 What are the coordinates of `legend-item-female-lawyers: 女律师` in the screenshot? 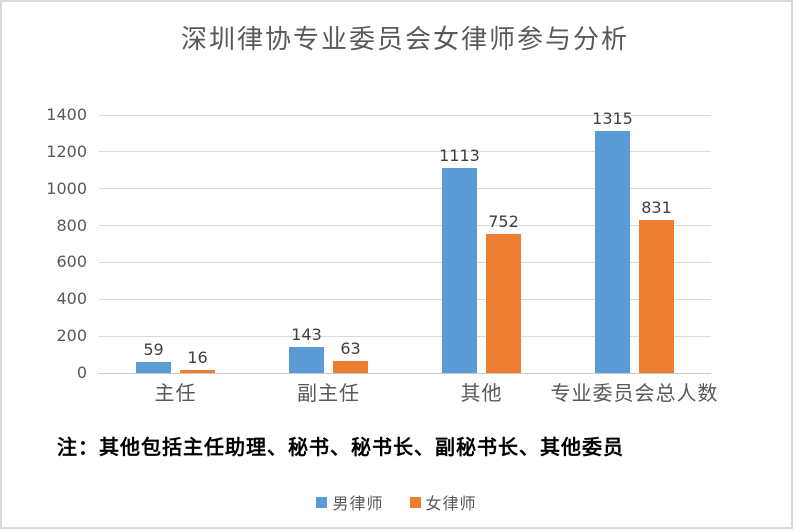 It's located at (443, 502).